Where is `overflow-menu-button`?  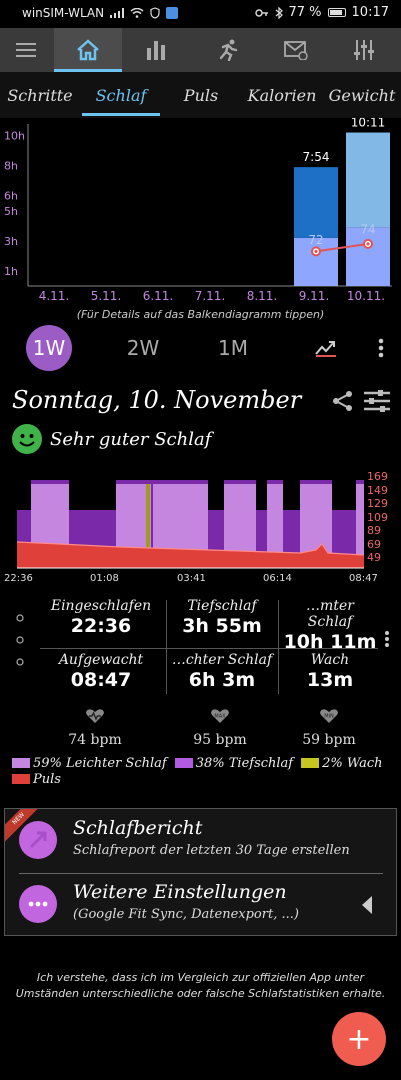 overflow-menu-button is located at coordinates (381, 348).